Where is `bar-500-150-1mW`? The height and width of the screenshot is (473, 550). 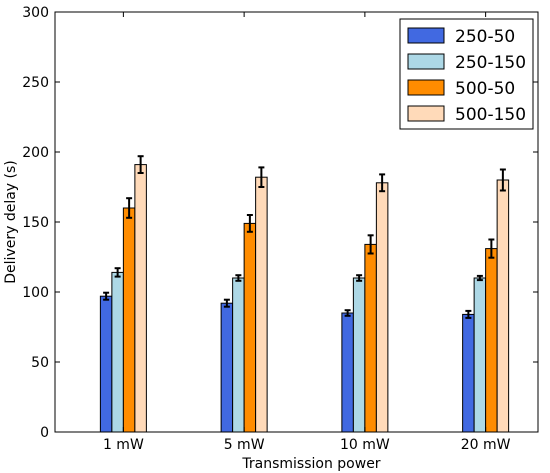 bar-500-150-1mW is located at coordinates (140, 298).